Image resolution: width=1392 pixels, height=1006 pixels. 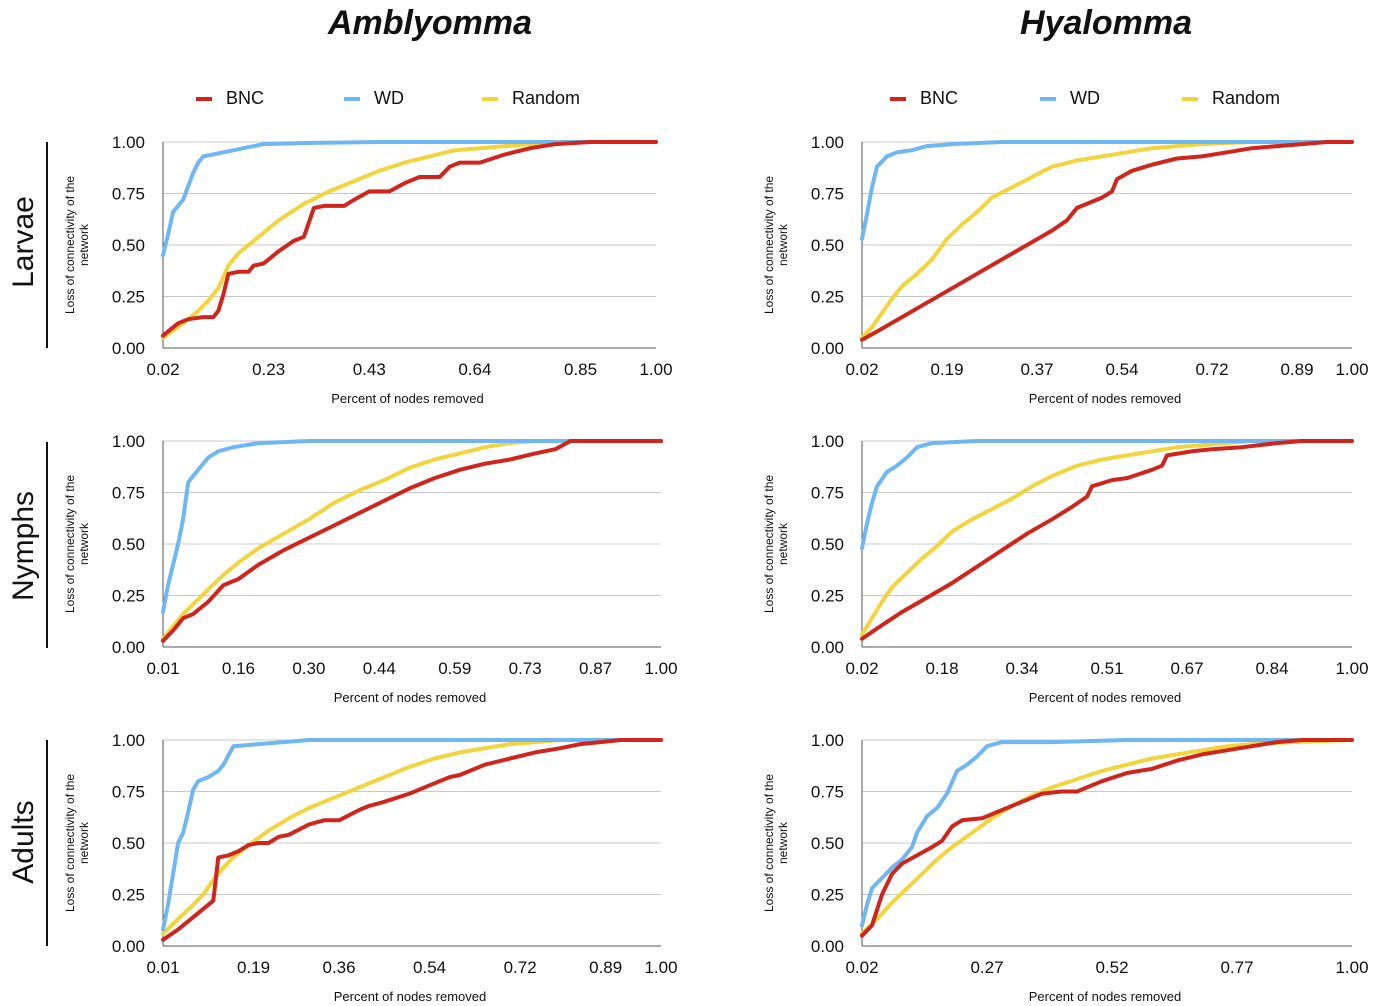 What do you see at coordinates (1246, 98) in the screenshot?
I see `legend-label-random: Random` at bounding box center [1246, 98].